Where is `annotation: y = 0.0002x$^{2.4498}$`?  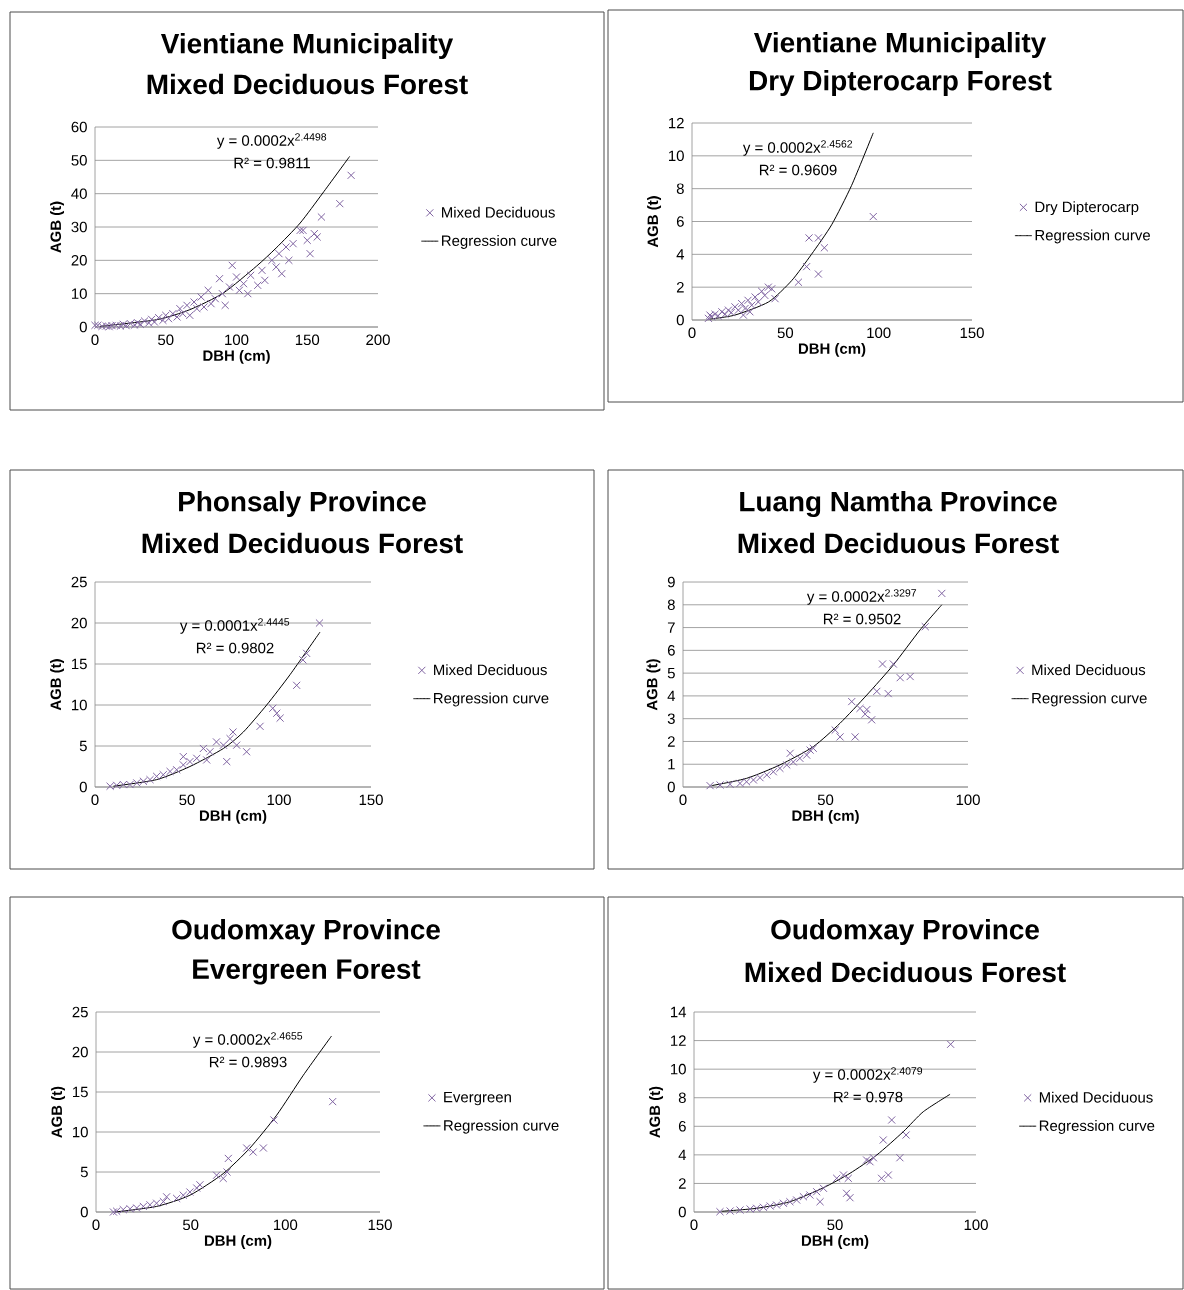 annotation: y = 0.0002x$^{2.4498}$ is located at coordinates (271, 141).